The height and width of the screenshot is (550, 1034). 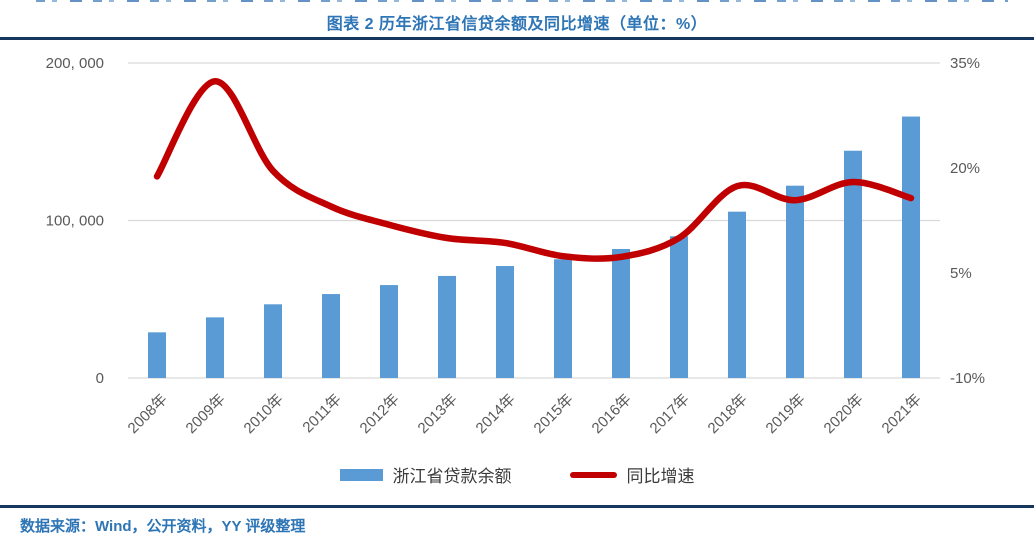 I want to click on x-axis-label: 2015年, so click(x=554, y=414).